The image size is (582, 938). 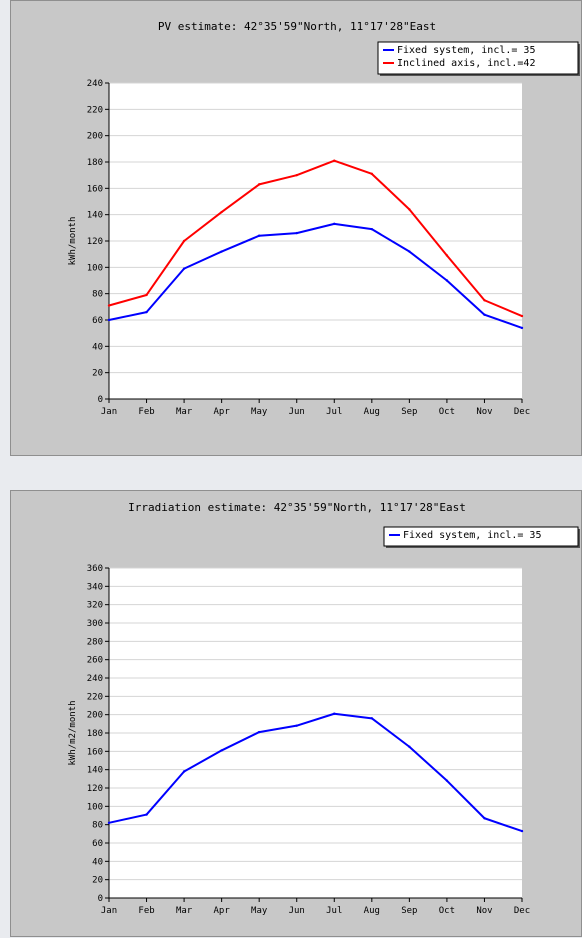 What do you see at coordinates (95, 807) in the screenshot?
I see `y-tick-label: 100` at bounding box center [95, 807].